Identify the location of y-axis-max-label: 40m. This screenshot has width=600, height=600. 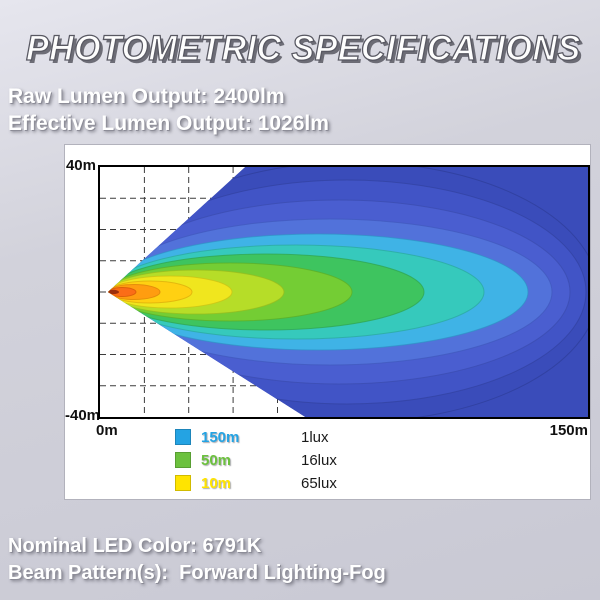
(80, 165).